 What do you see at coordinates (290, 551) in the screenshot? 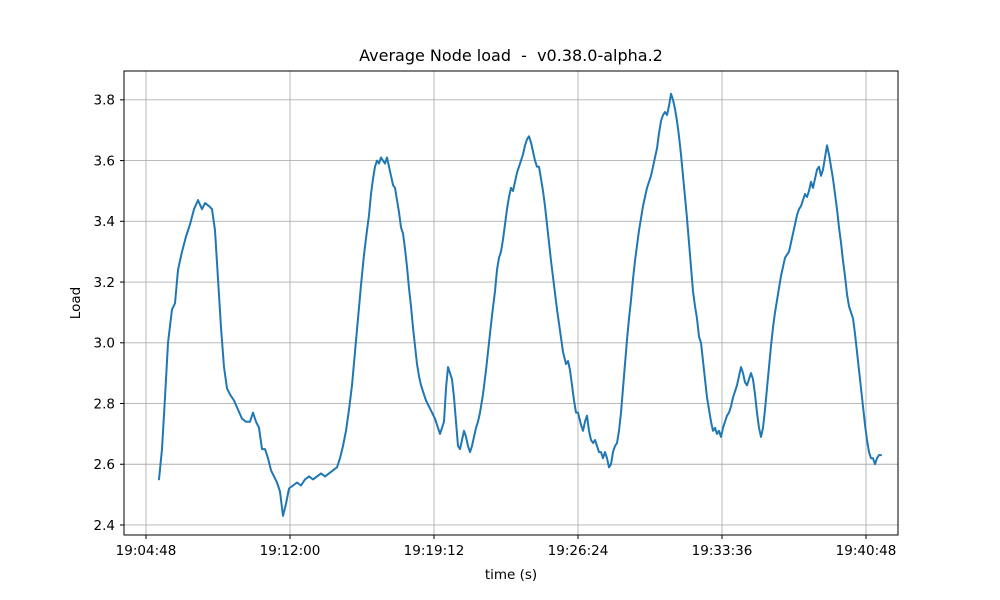
I see `x-tick-label: 19:12:00` at bounding box center [290, 551].